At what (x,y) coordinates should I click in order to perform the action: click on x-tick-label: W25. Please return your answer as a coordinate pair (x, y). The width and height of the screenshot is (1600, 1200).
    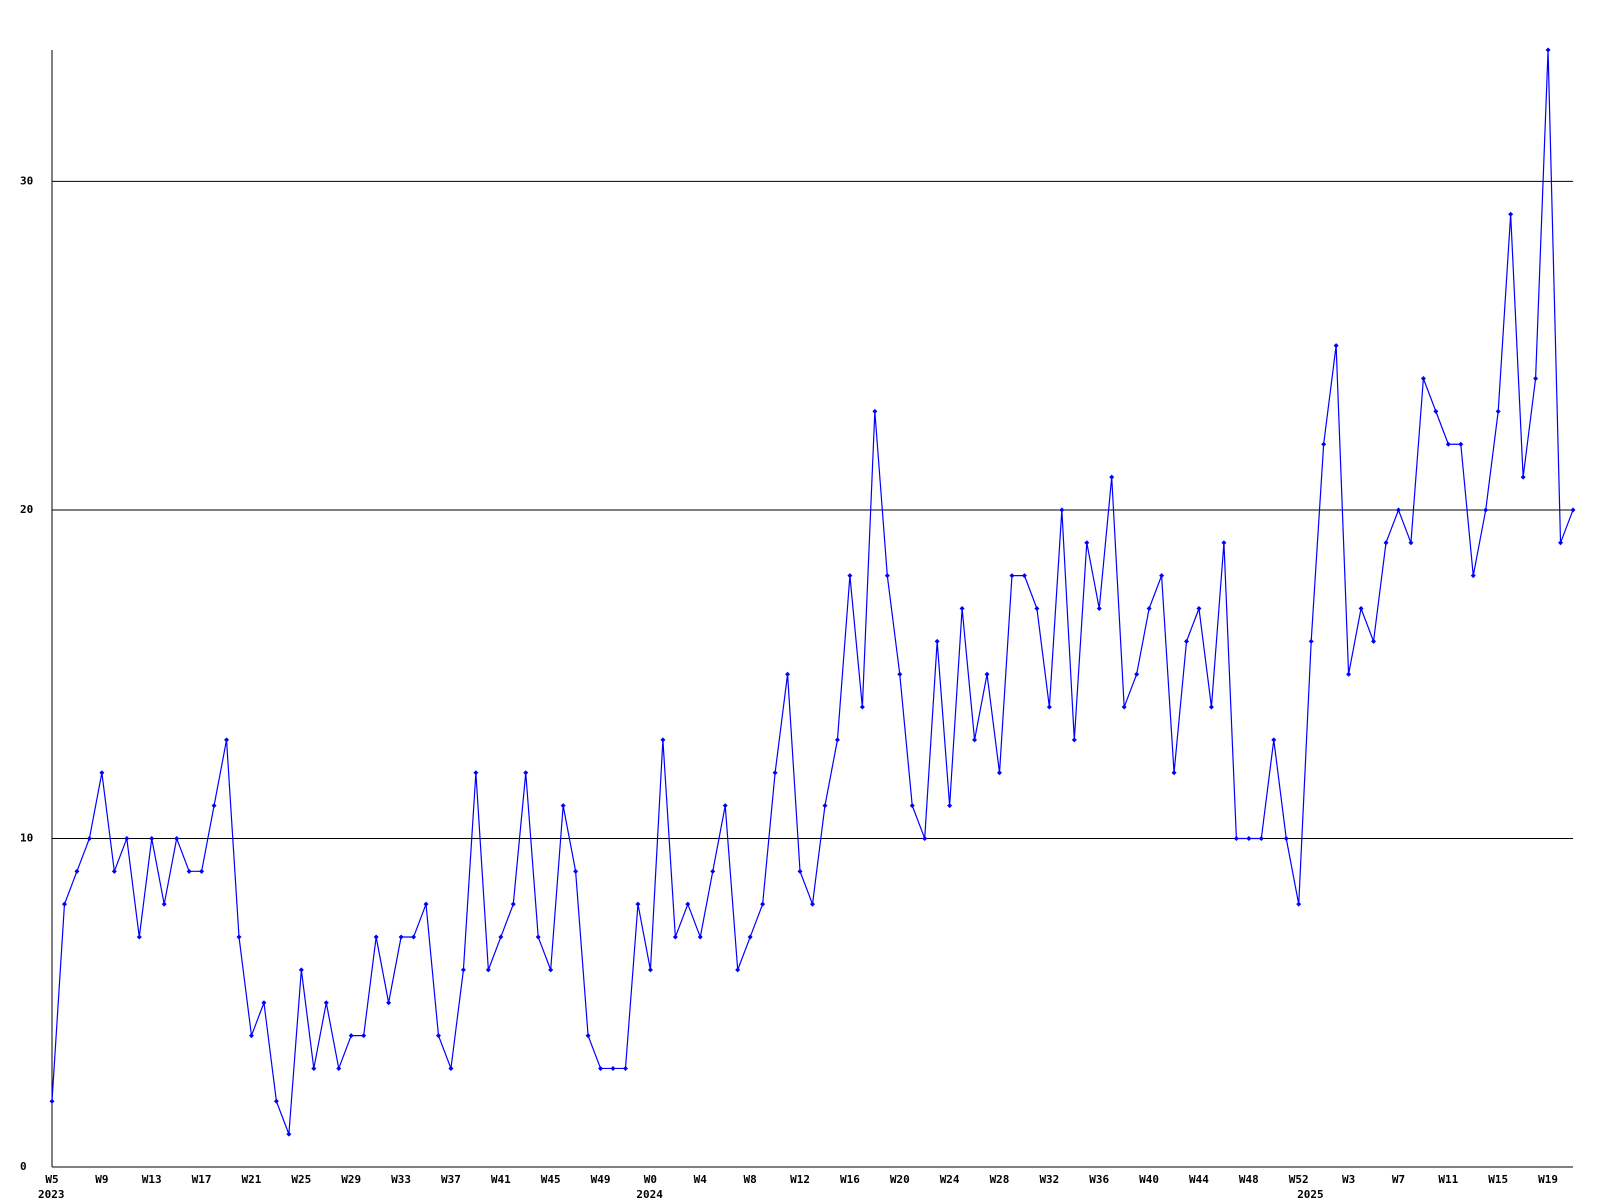
    Looking at the image, I should click on (301, 1179).